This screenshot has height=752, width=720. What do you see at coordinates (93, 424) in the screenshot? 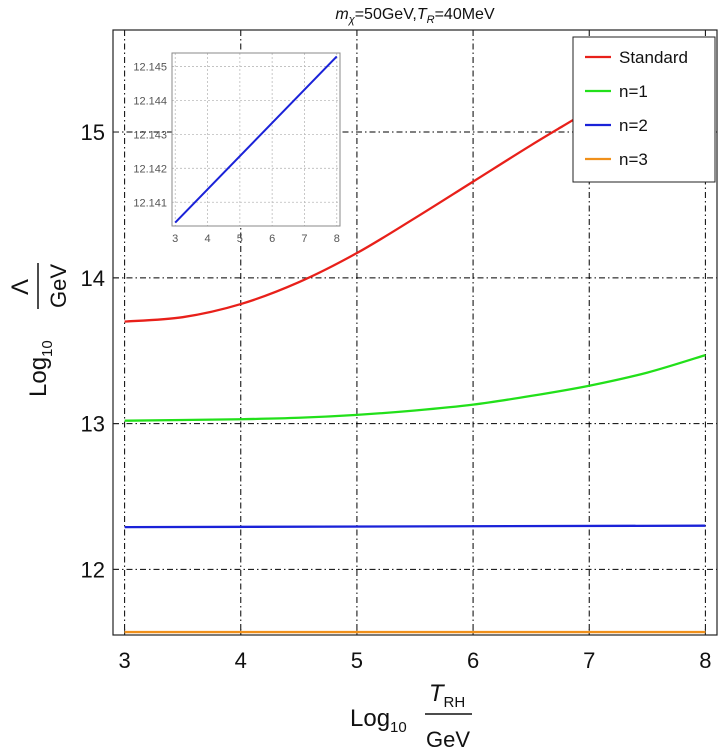
I see `y-tick-label: 13` at bounding box center [93, 424].